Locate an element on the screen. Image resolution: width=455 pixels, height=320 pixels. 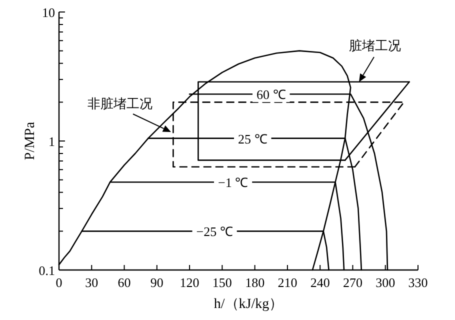
annotation: −25 ℃ is located at coordinates (214, 232).